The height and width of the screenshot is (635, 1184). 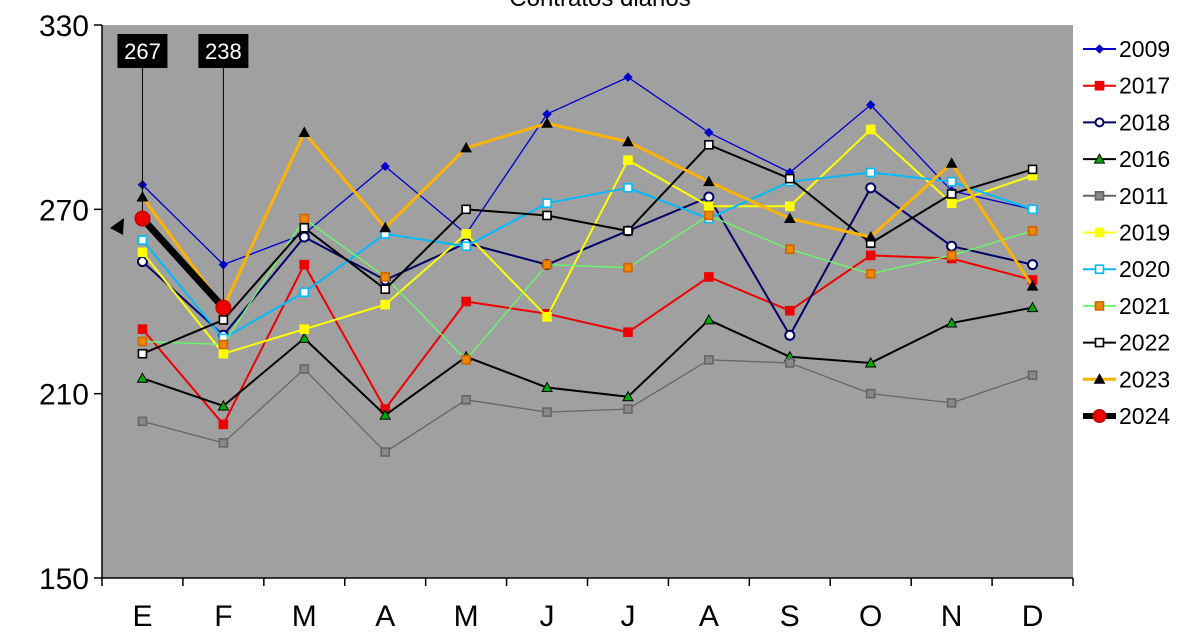 I want to click on legend-label: 2017, so click(x=1144, y=86).